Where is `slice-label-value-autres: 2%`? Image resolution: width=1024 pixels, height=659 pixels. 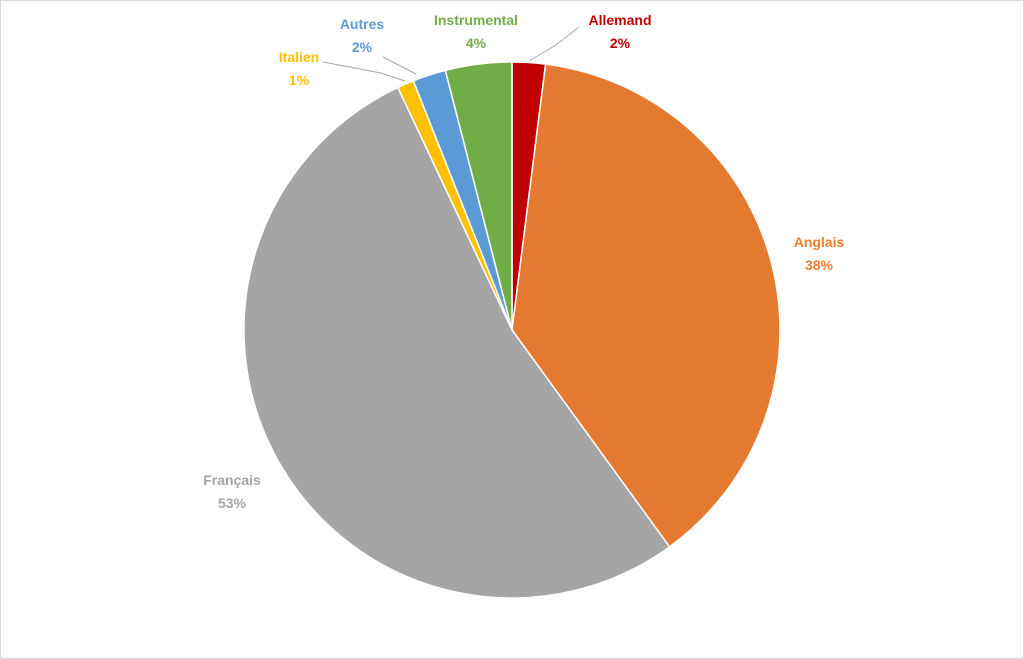 slice-label-value-autres: 2% is located at coordinates (362, 47).